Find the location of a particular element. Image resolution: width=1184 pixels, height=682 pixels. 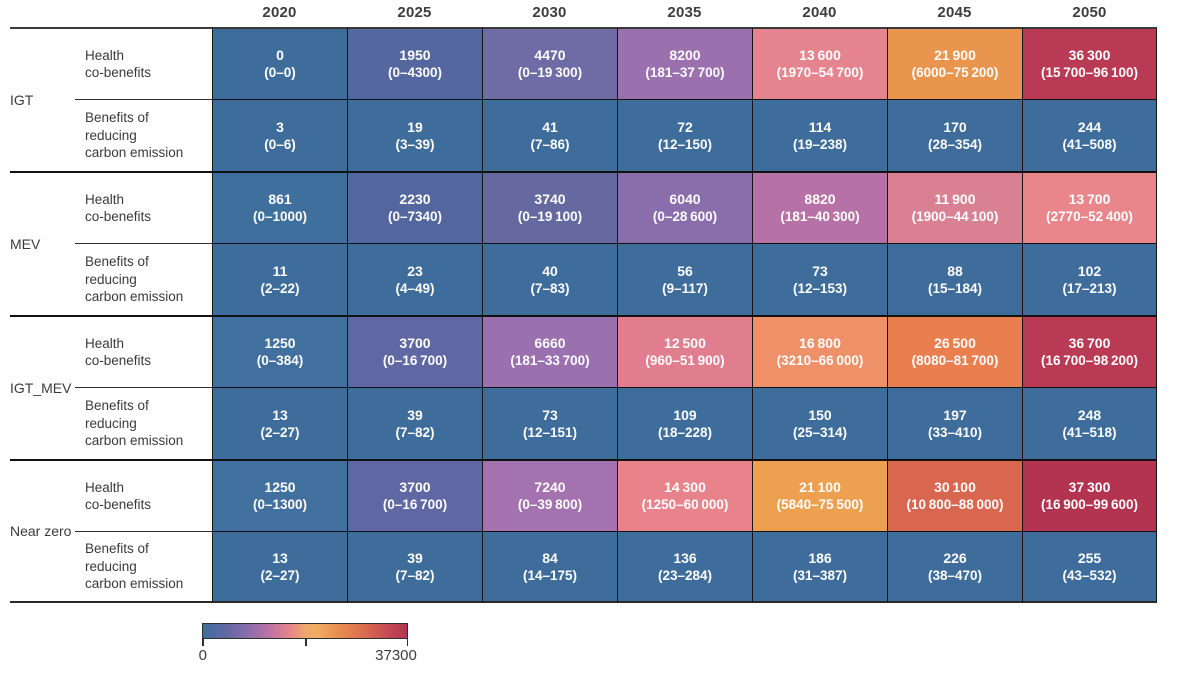

cell-range: (17–213) is located at coordinates (1089, 288).